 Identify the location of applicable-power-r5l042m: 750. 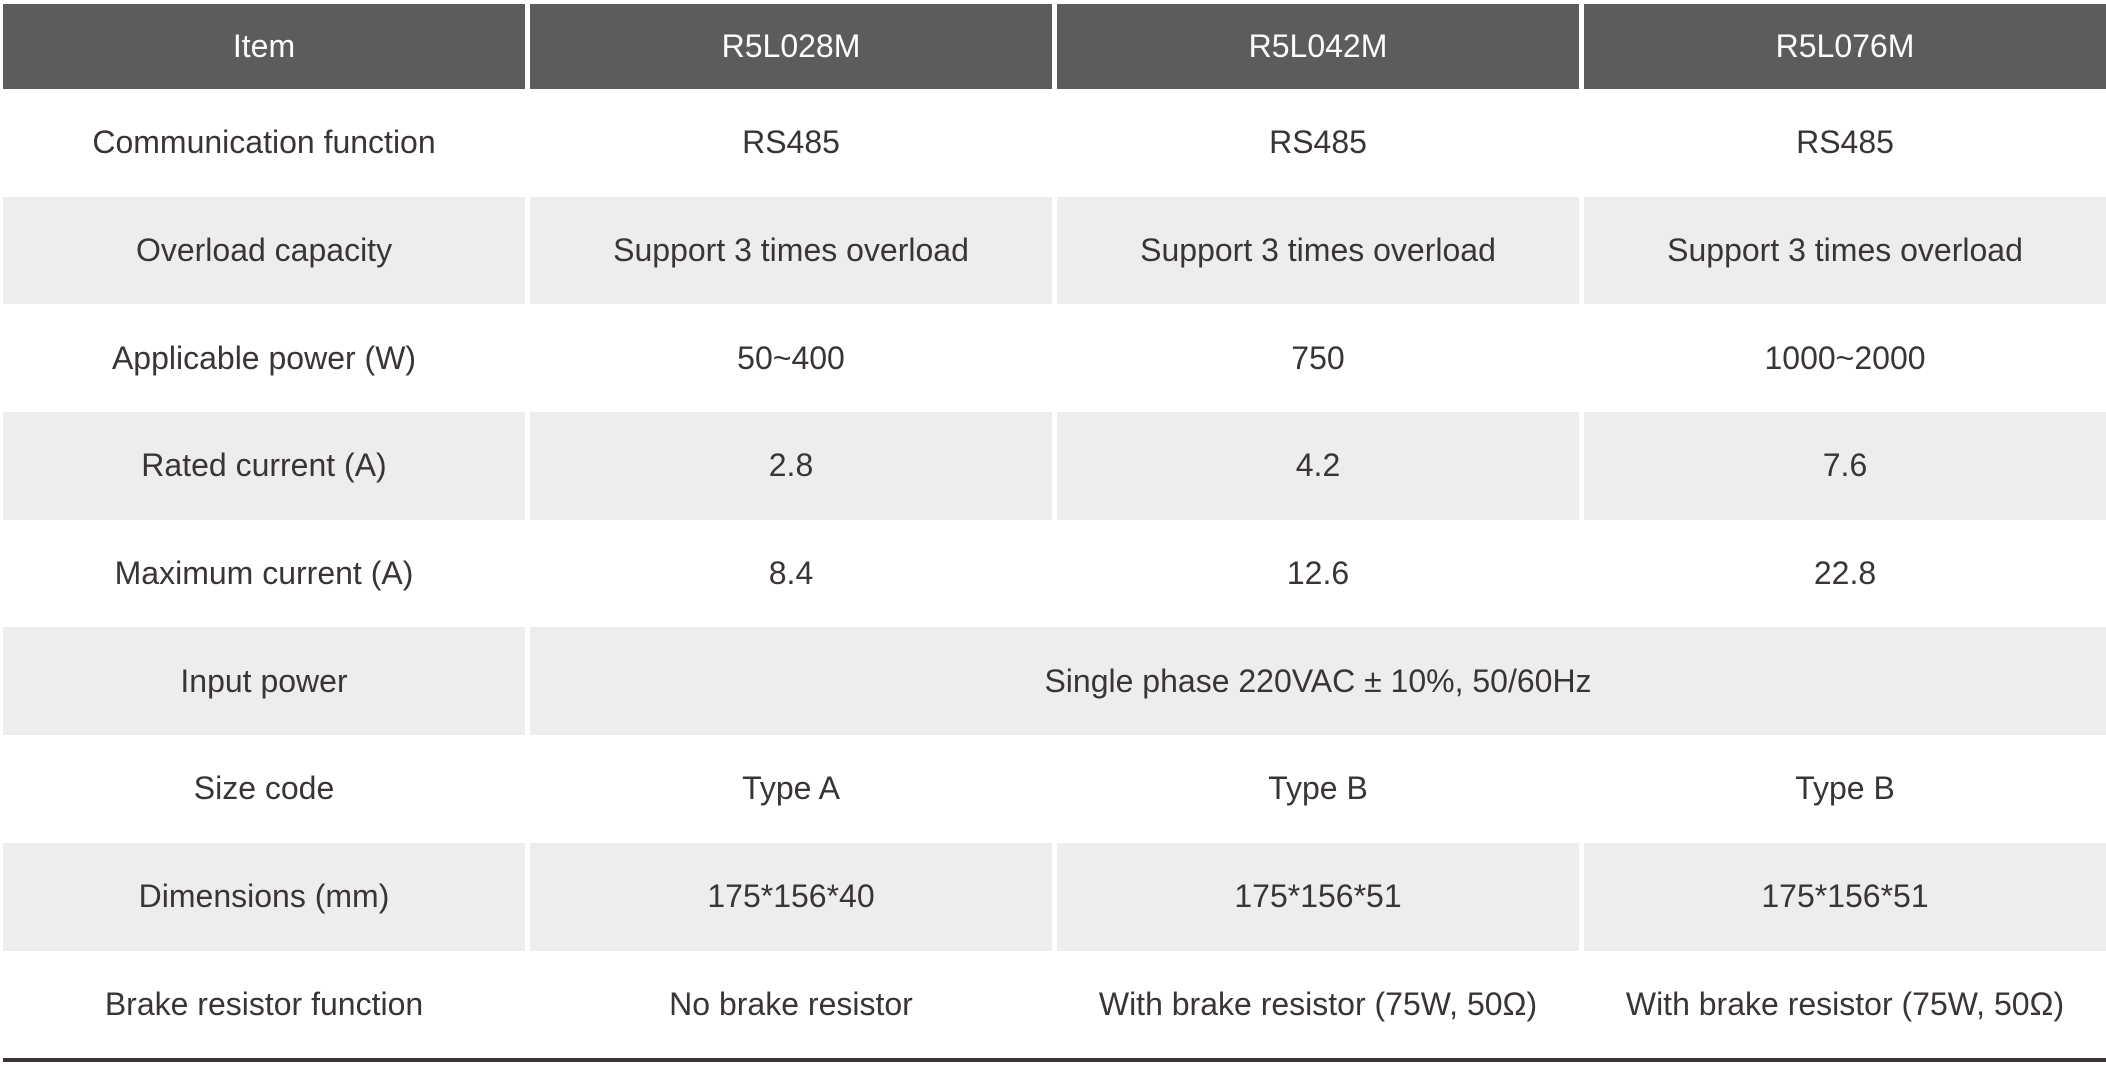
(1318, 358).